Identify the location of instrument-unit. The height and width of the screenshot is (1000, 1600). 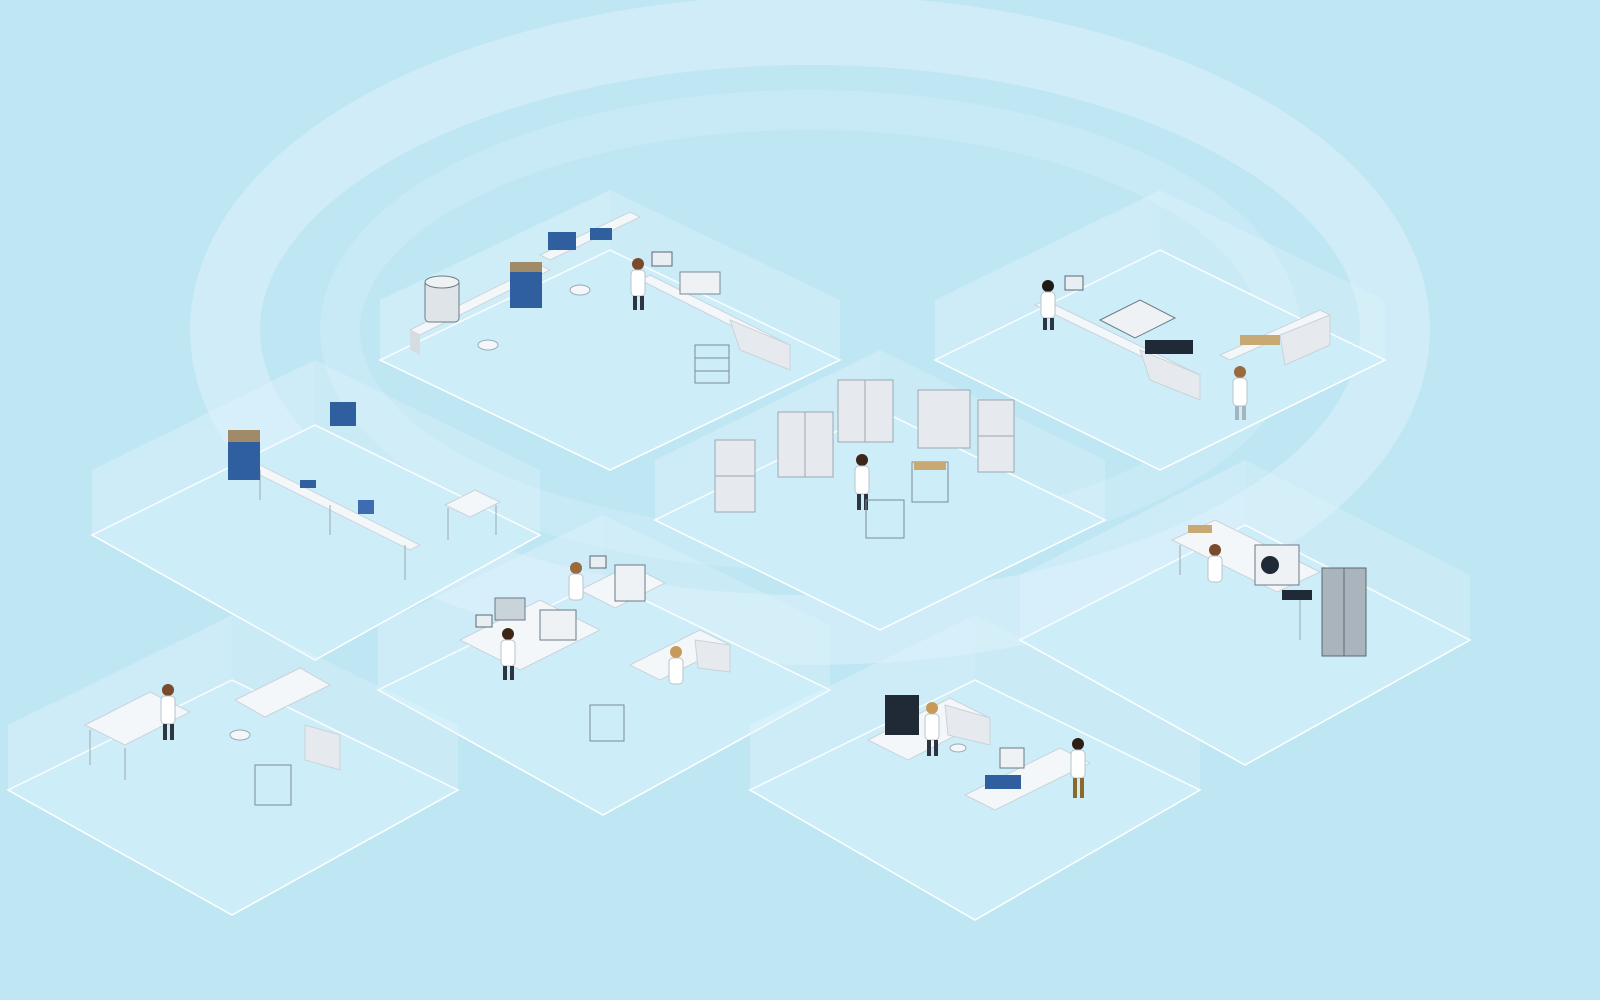
(570, 602).